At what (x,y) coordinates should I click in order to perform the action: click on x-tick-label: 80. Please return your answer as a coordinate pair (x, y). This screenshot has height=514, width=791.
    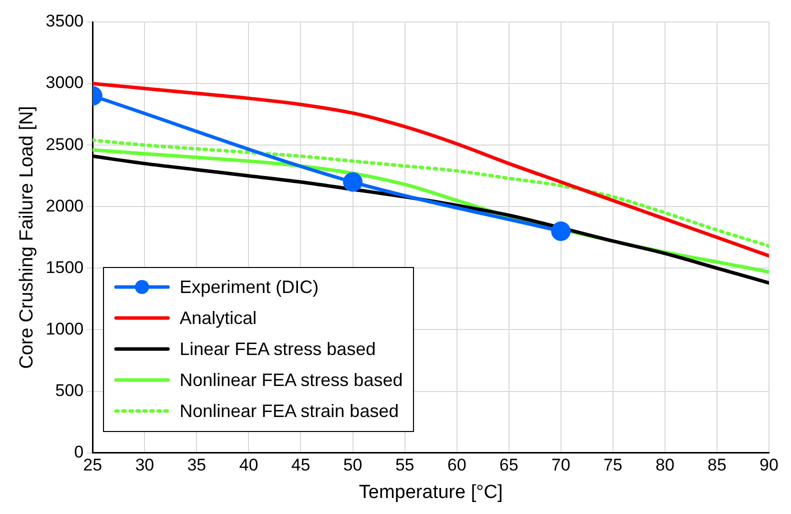
    Looking at the image, I should click on (664, 465).